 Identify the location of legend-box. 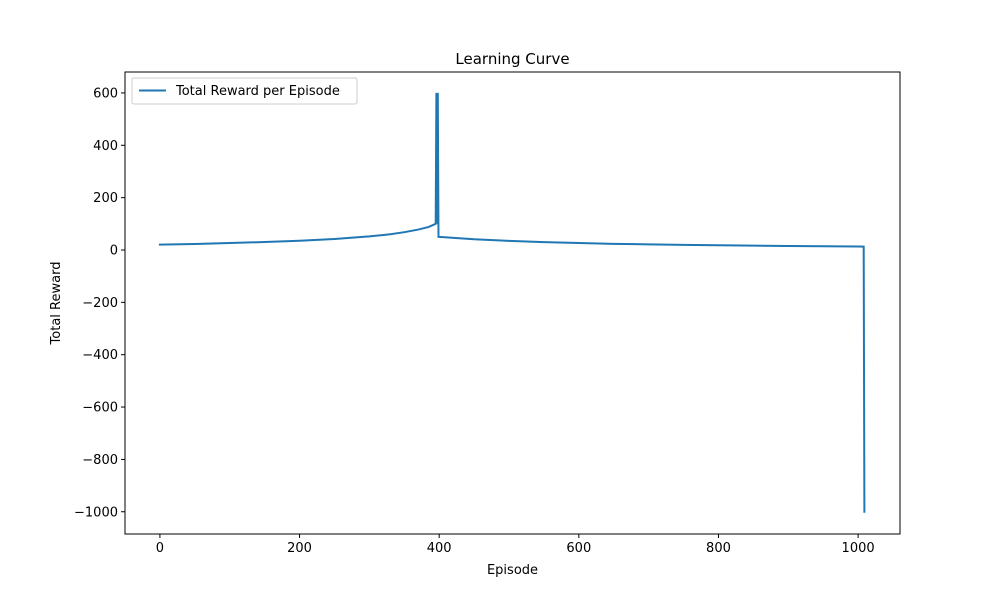
(244, 91).